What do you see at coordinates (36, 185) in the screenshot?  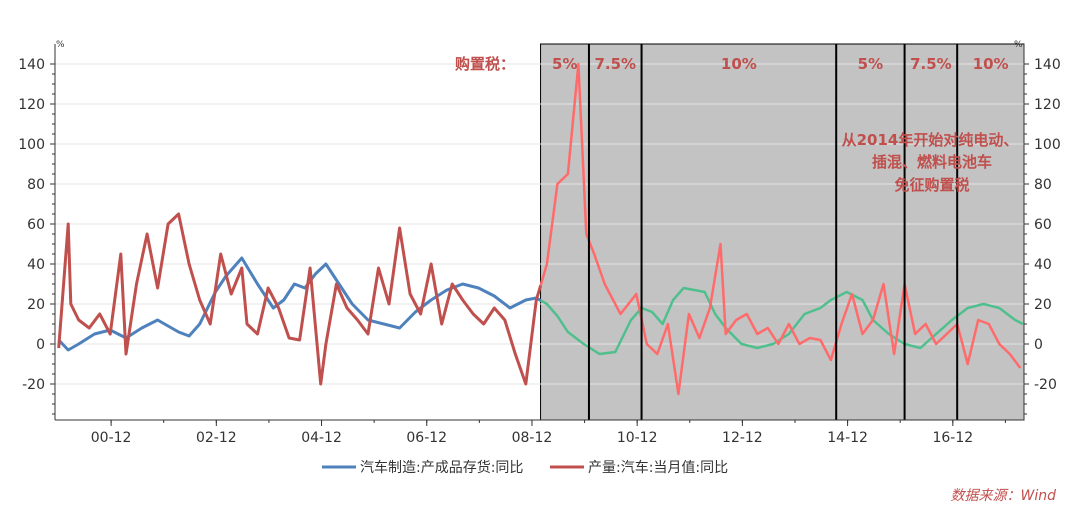 I see `left-axis-tick-label: 80` at bounding box center [36, 185].